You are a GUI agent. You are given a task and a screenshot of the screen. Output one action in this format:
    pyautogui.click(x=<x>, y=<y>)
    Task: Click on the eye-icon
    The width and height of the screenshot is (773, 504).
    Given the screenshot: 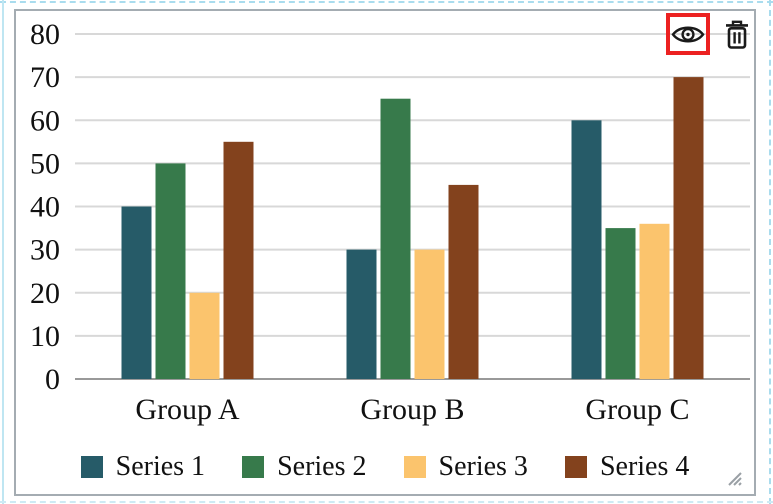 What is the action you would take?
    pyautogui.click(x=688, y=34)
    